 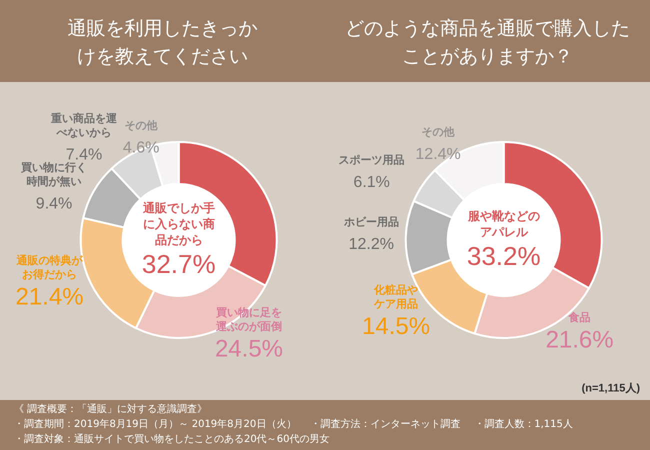 I want to click on slice-label: 買い物に足を運ぶのが面倒, so click(x=248, y=320).